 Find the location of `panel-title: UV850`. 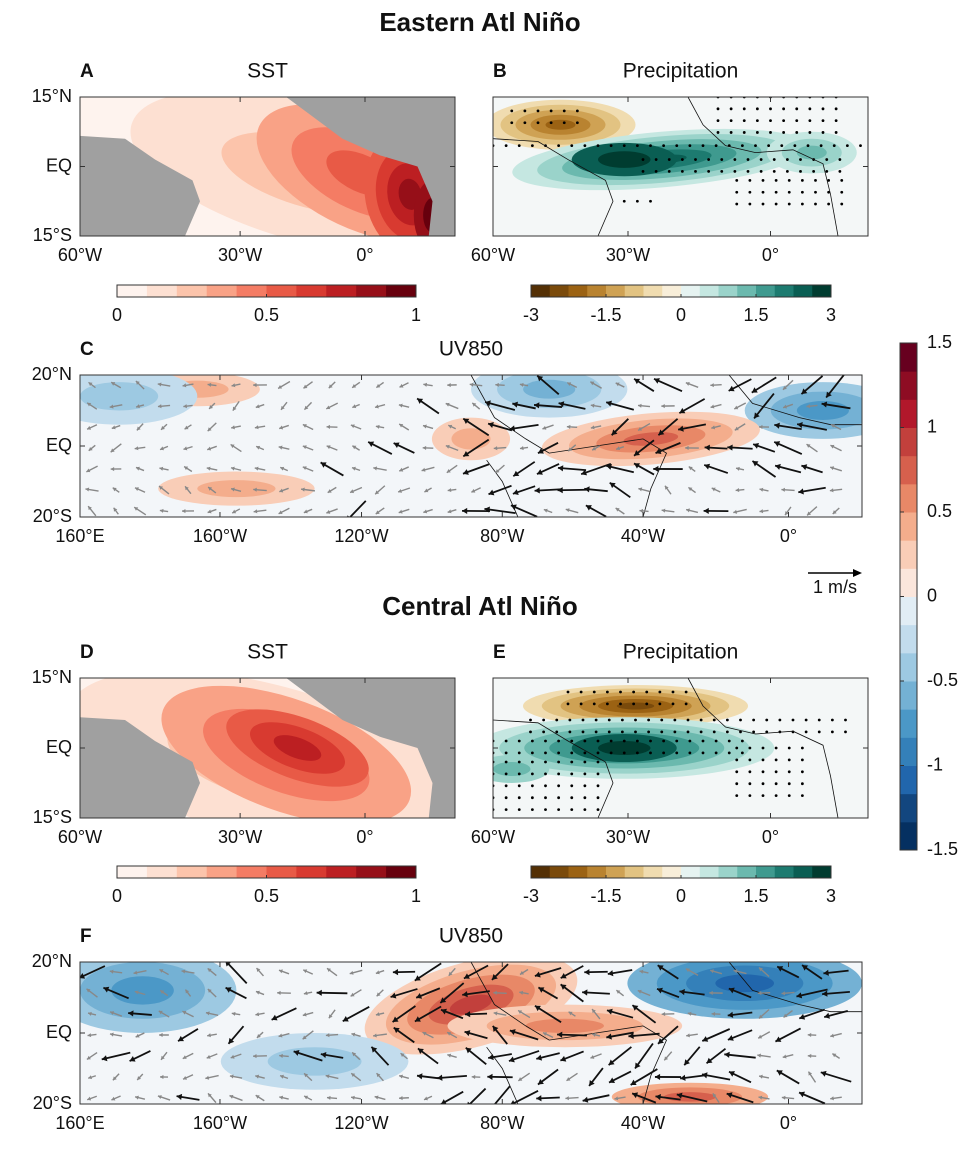

panel-title: UV850 is located at coordinates (471, 936).